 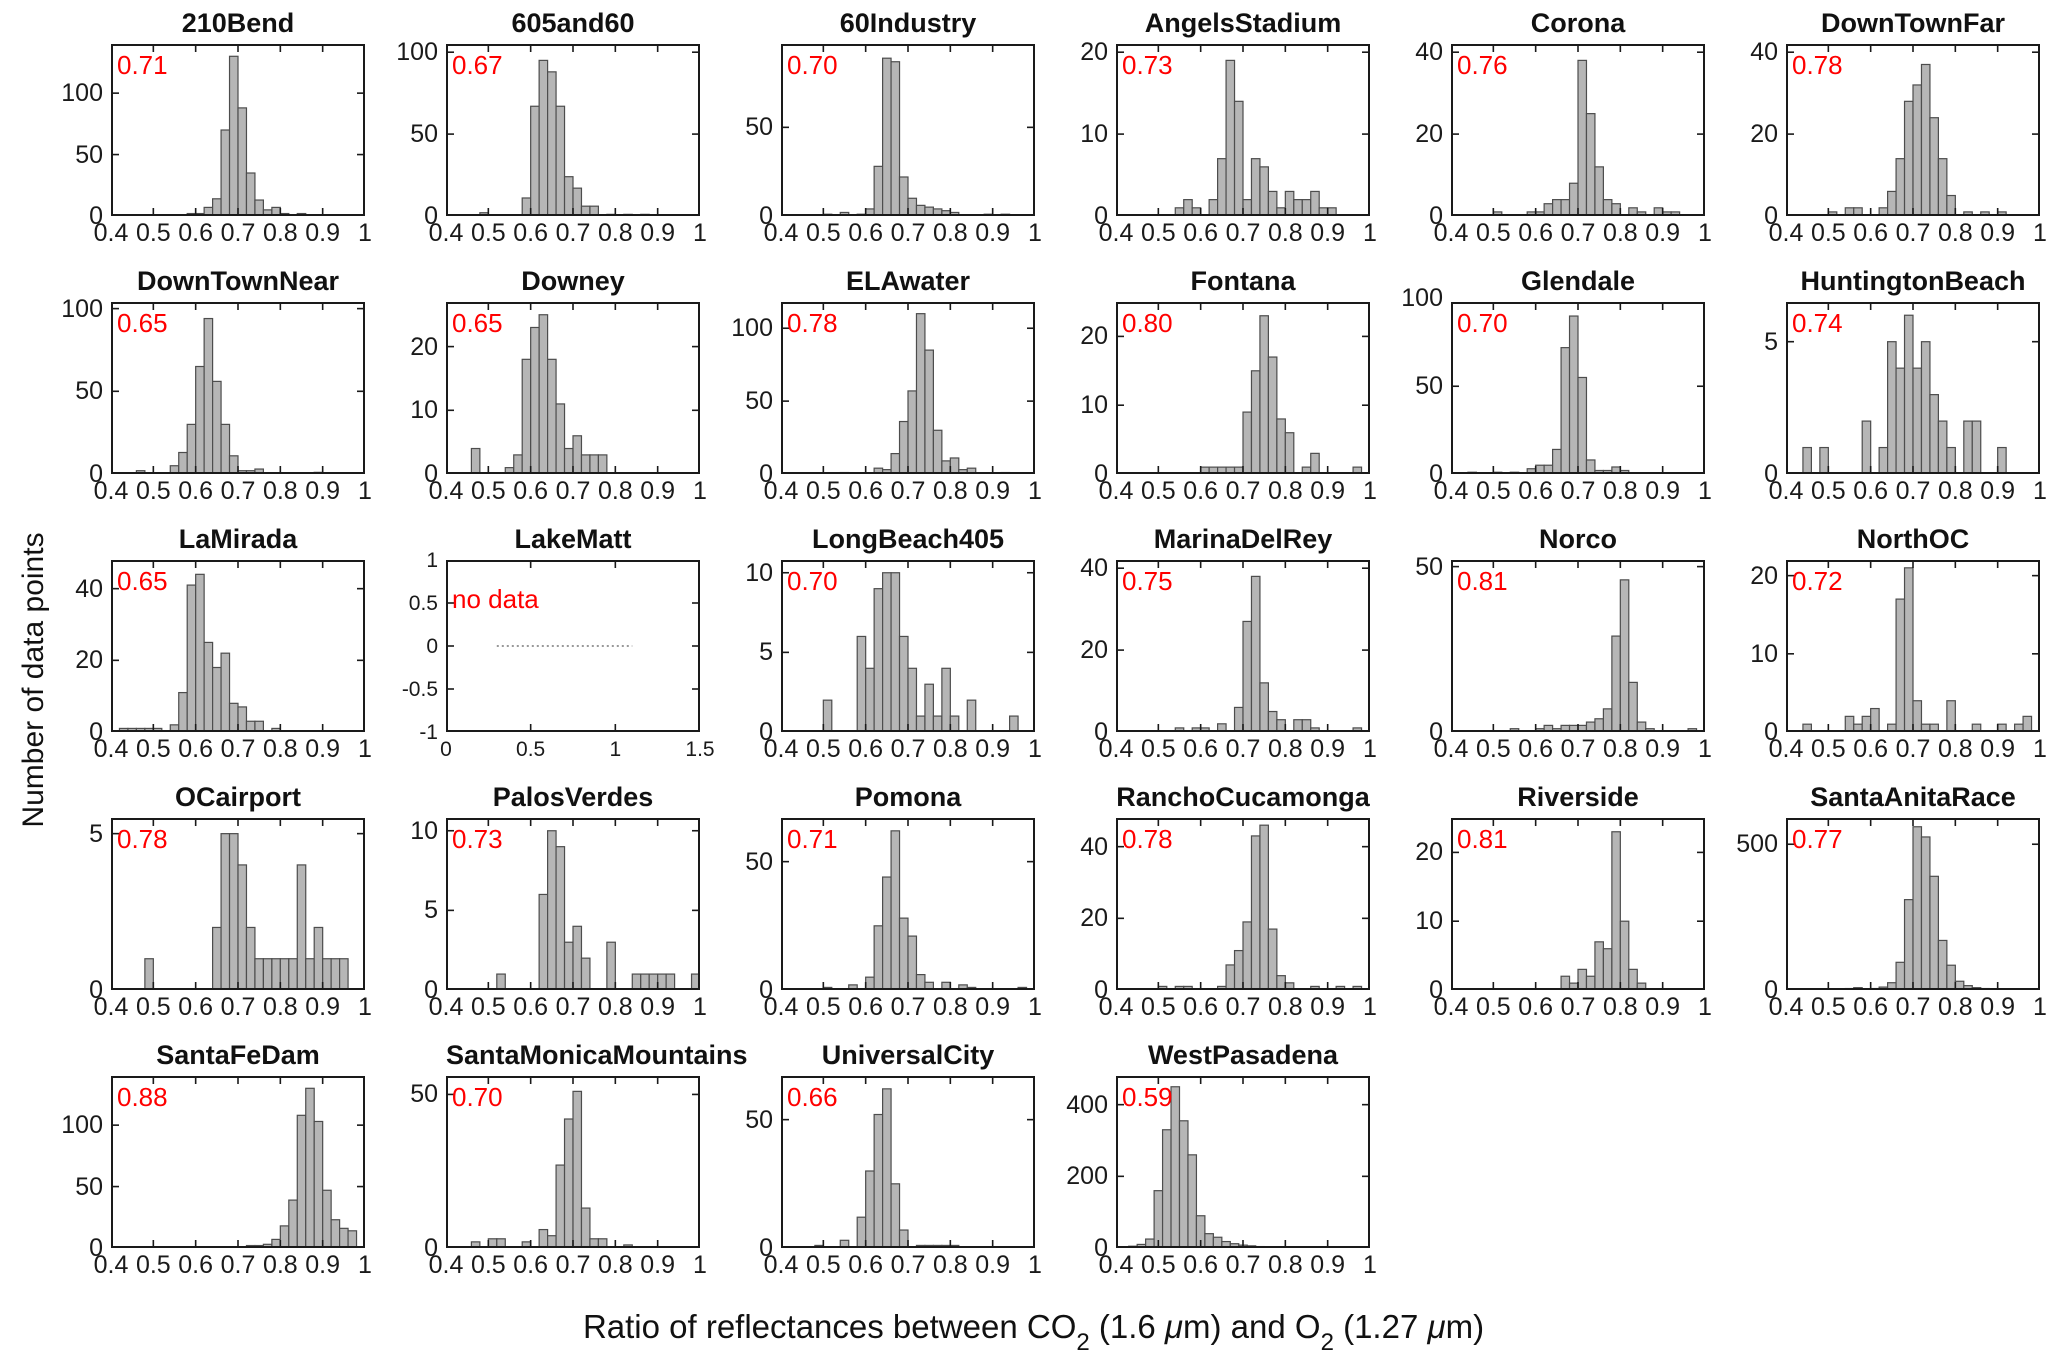 What do you see at coordinates (424, 830) in the screenshot?
I see `y-tick-label: 10` at bounding box center [424, 830].